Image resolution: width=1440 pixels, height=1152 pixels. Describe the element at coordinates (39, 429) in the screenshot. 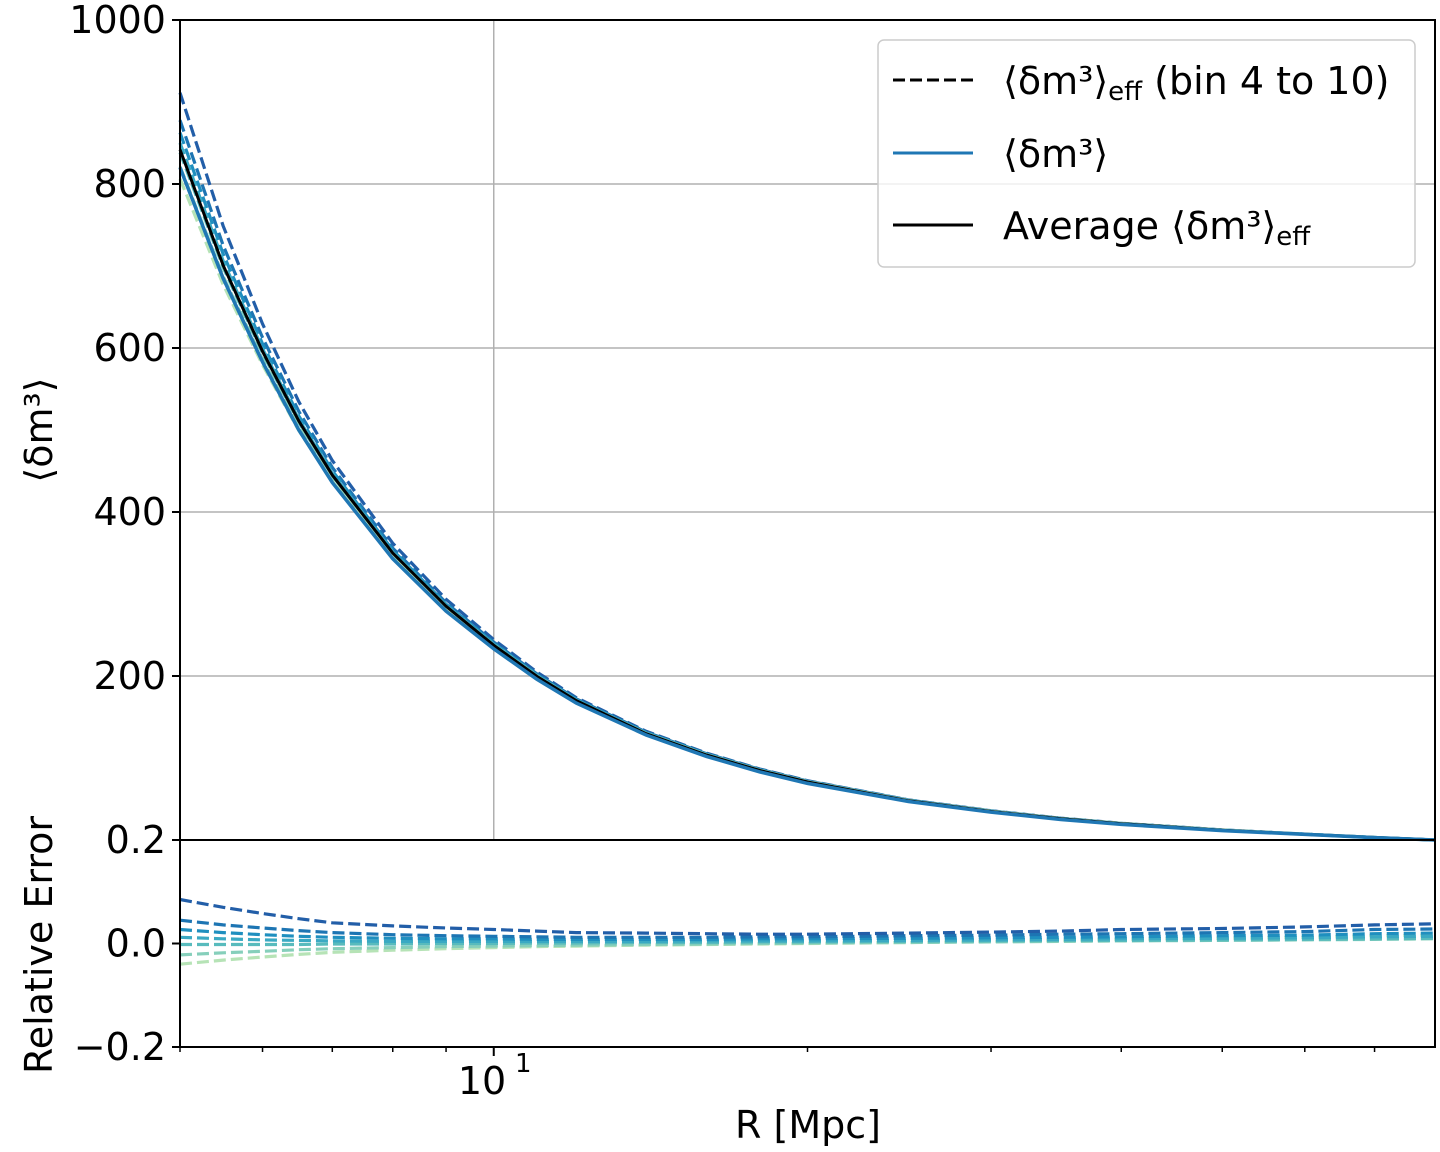

I see `upper-y-axis-label: ⟨δm³⟩` at that location.